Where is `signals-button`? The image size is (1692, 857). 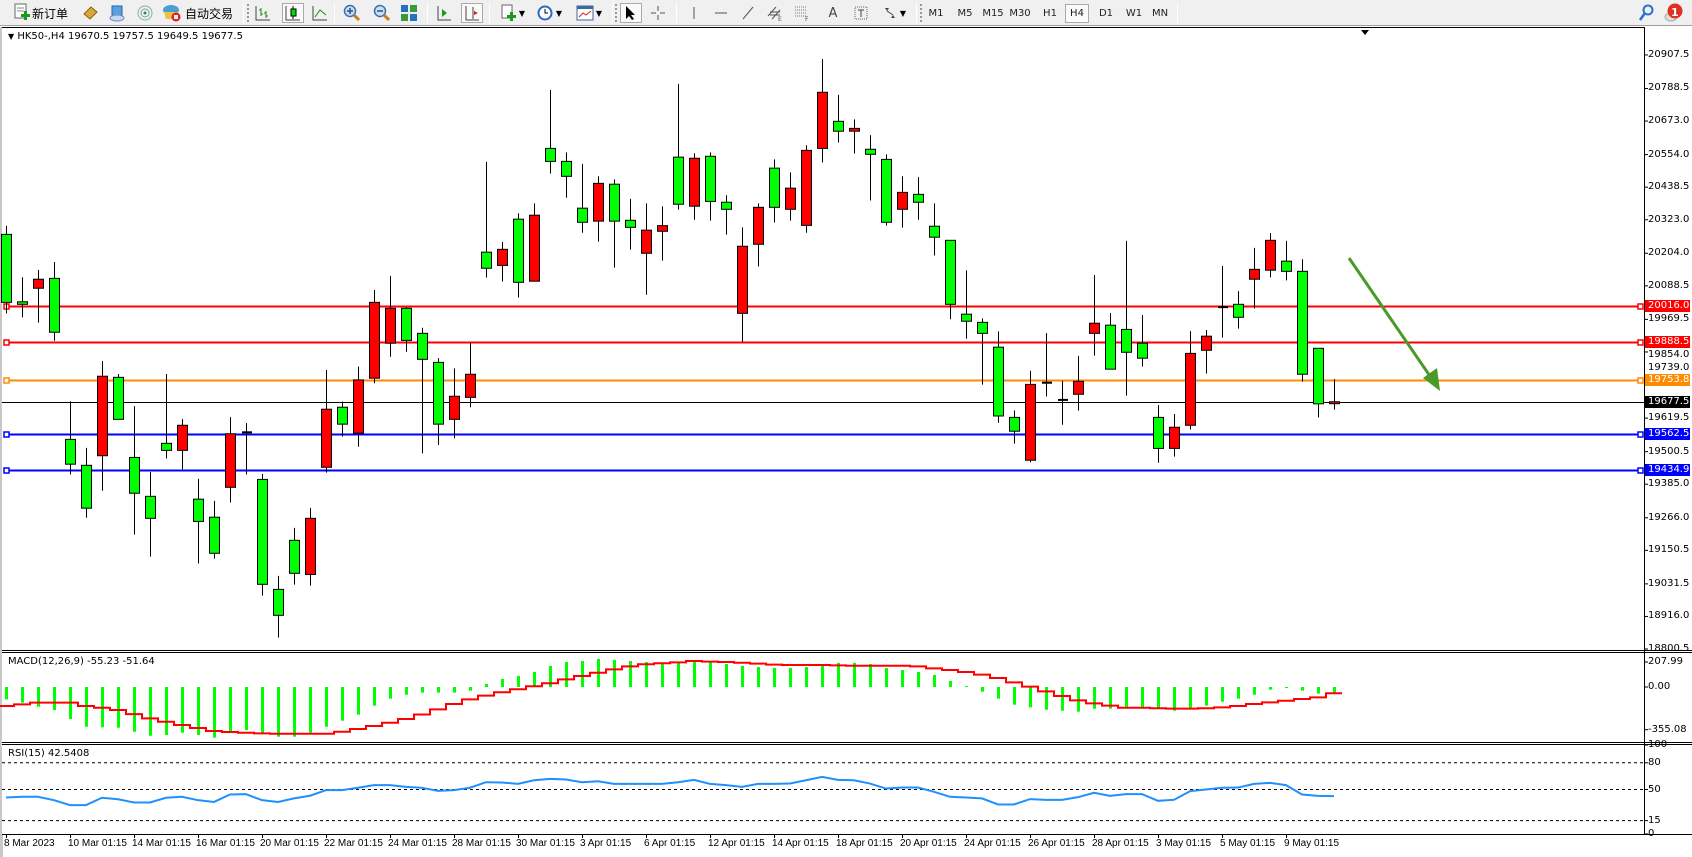
signals-button is located at coordinates (145, 13).